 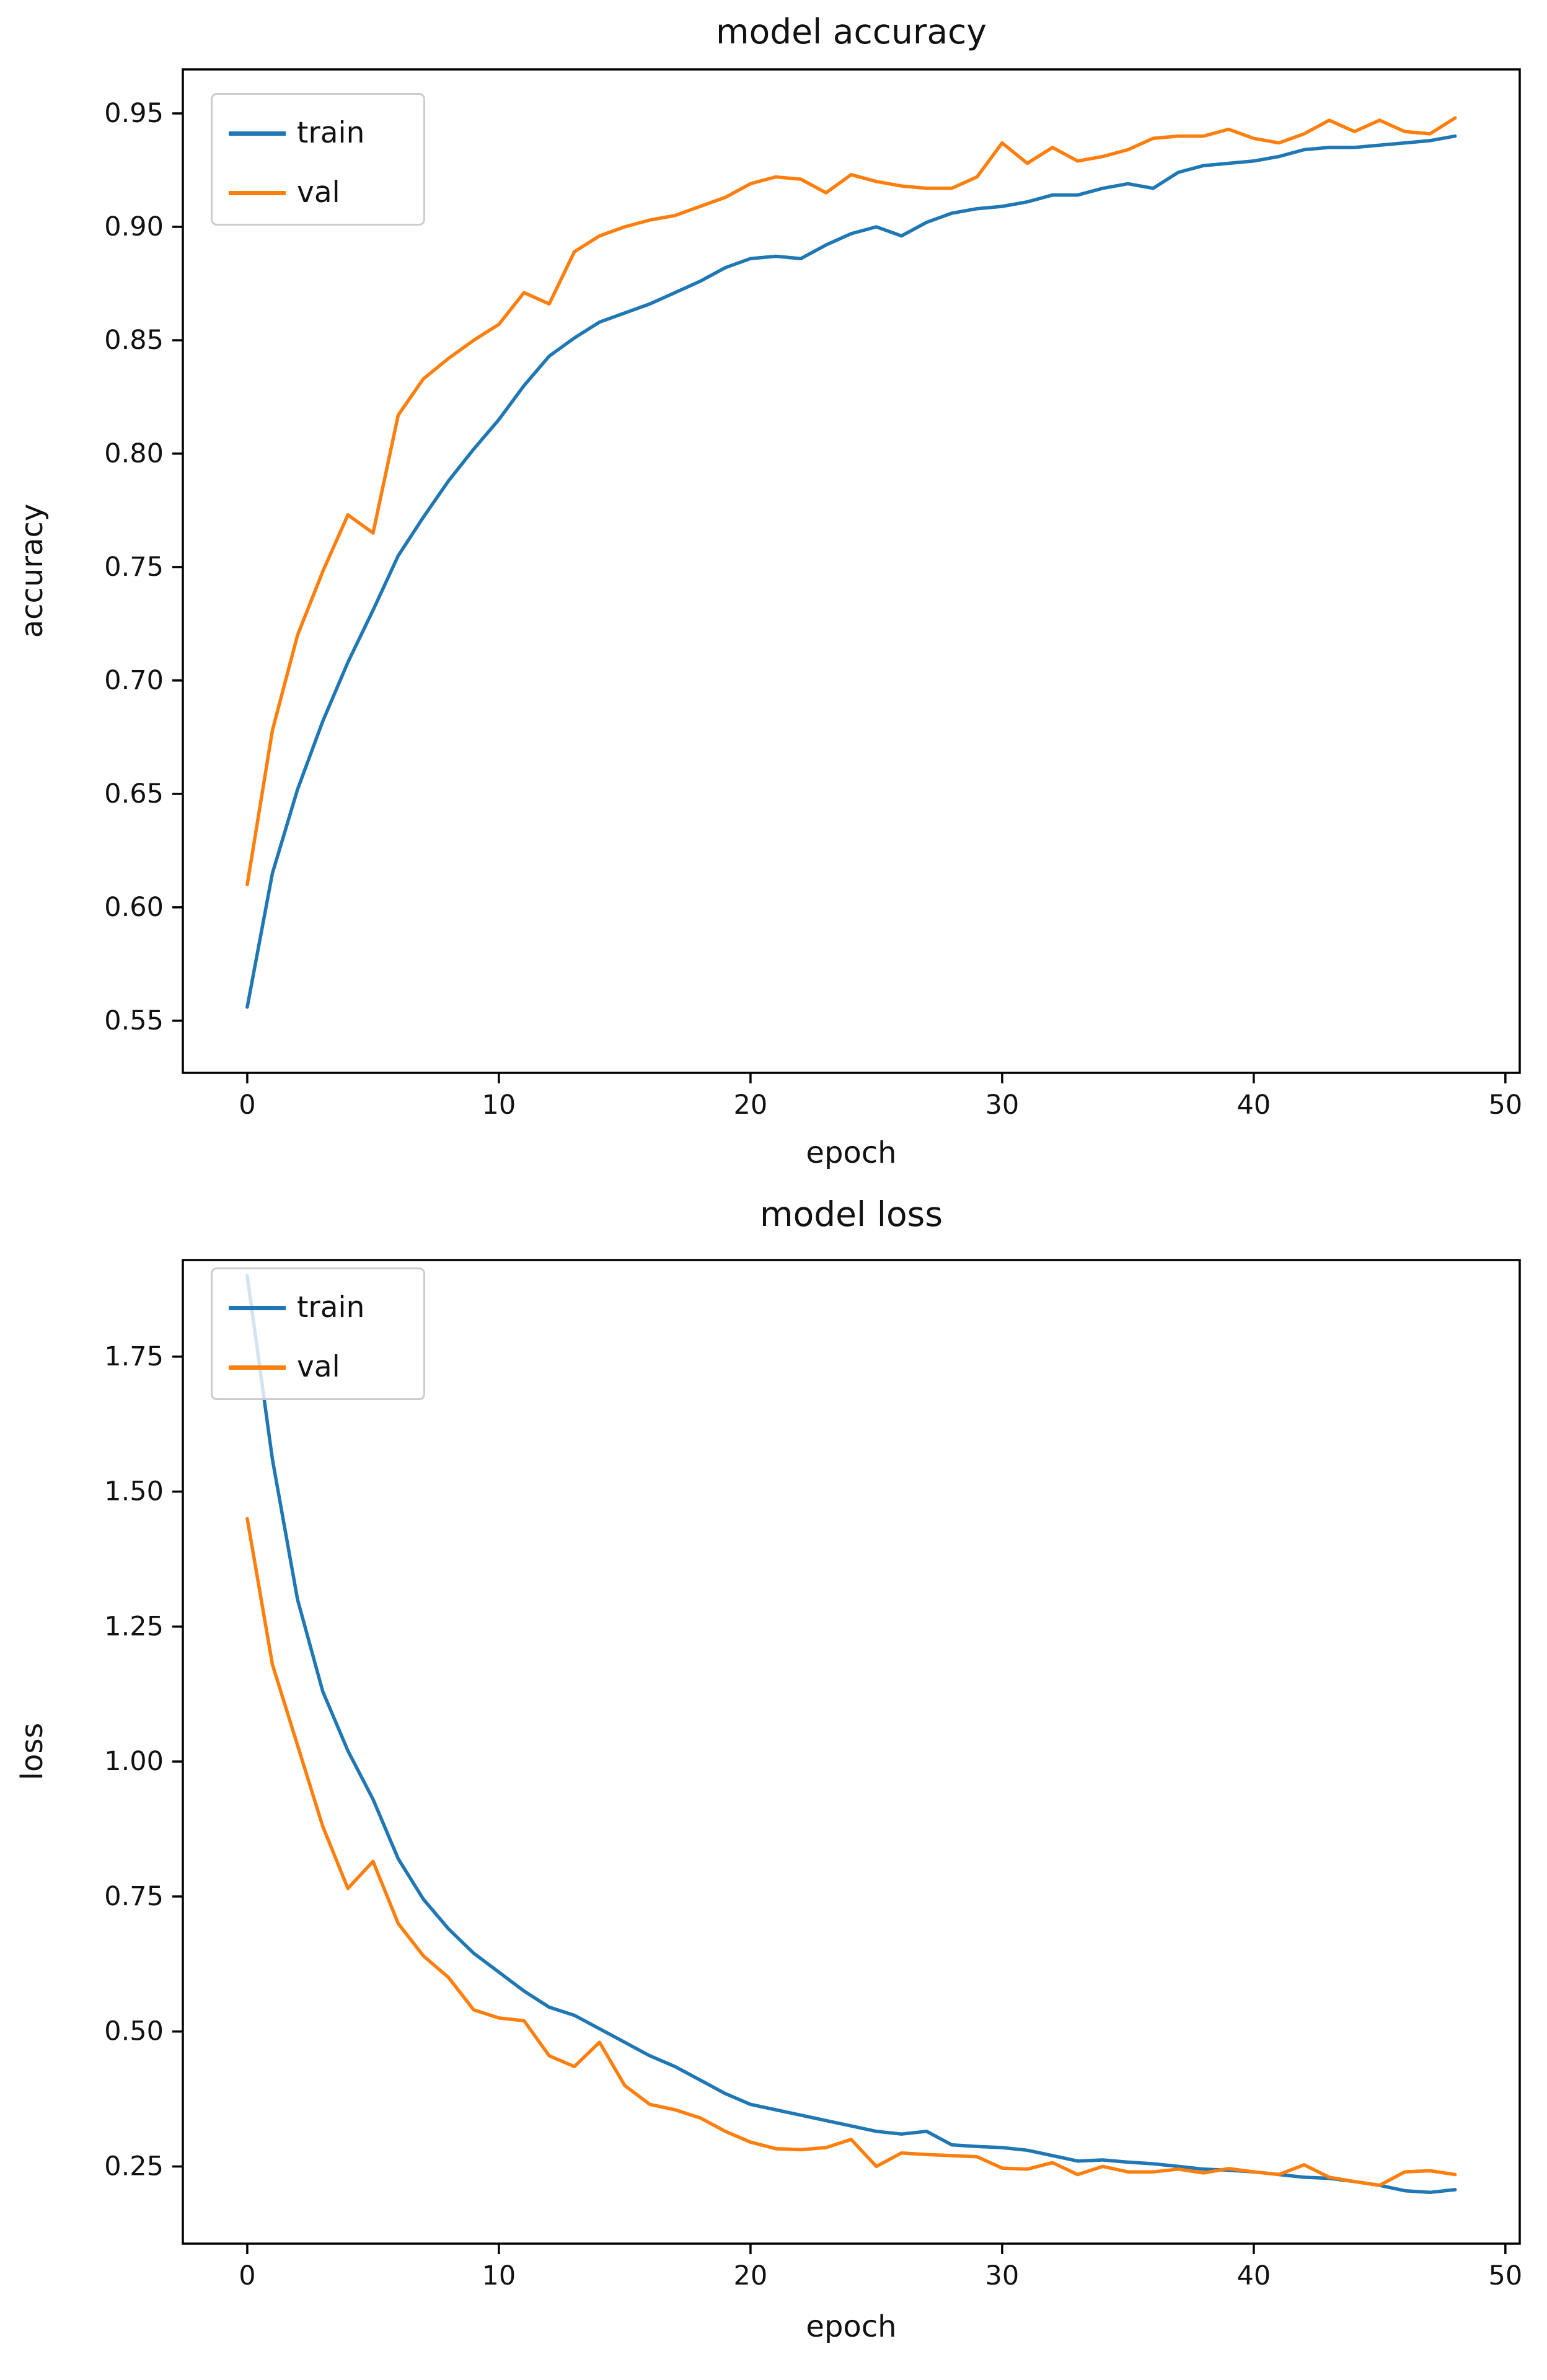 What do you see at coordinates (134, 453) in the screenshot?
I see `accuracy-y-tick-label: 0.80` at bounding box center [134, 453].